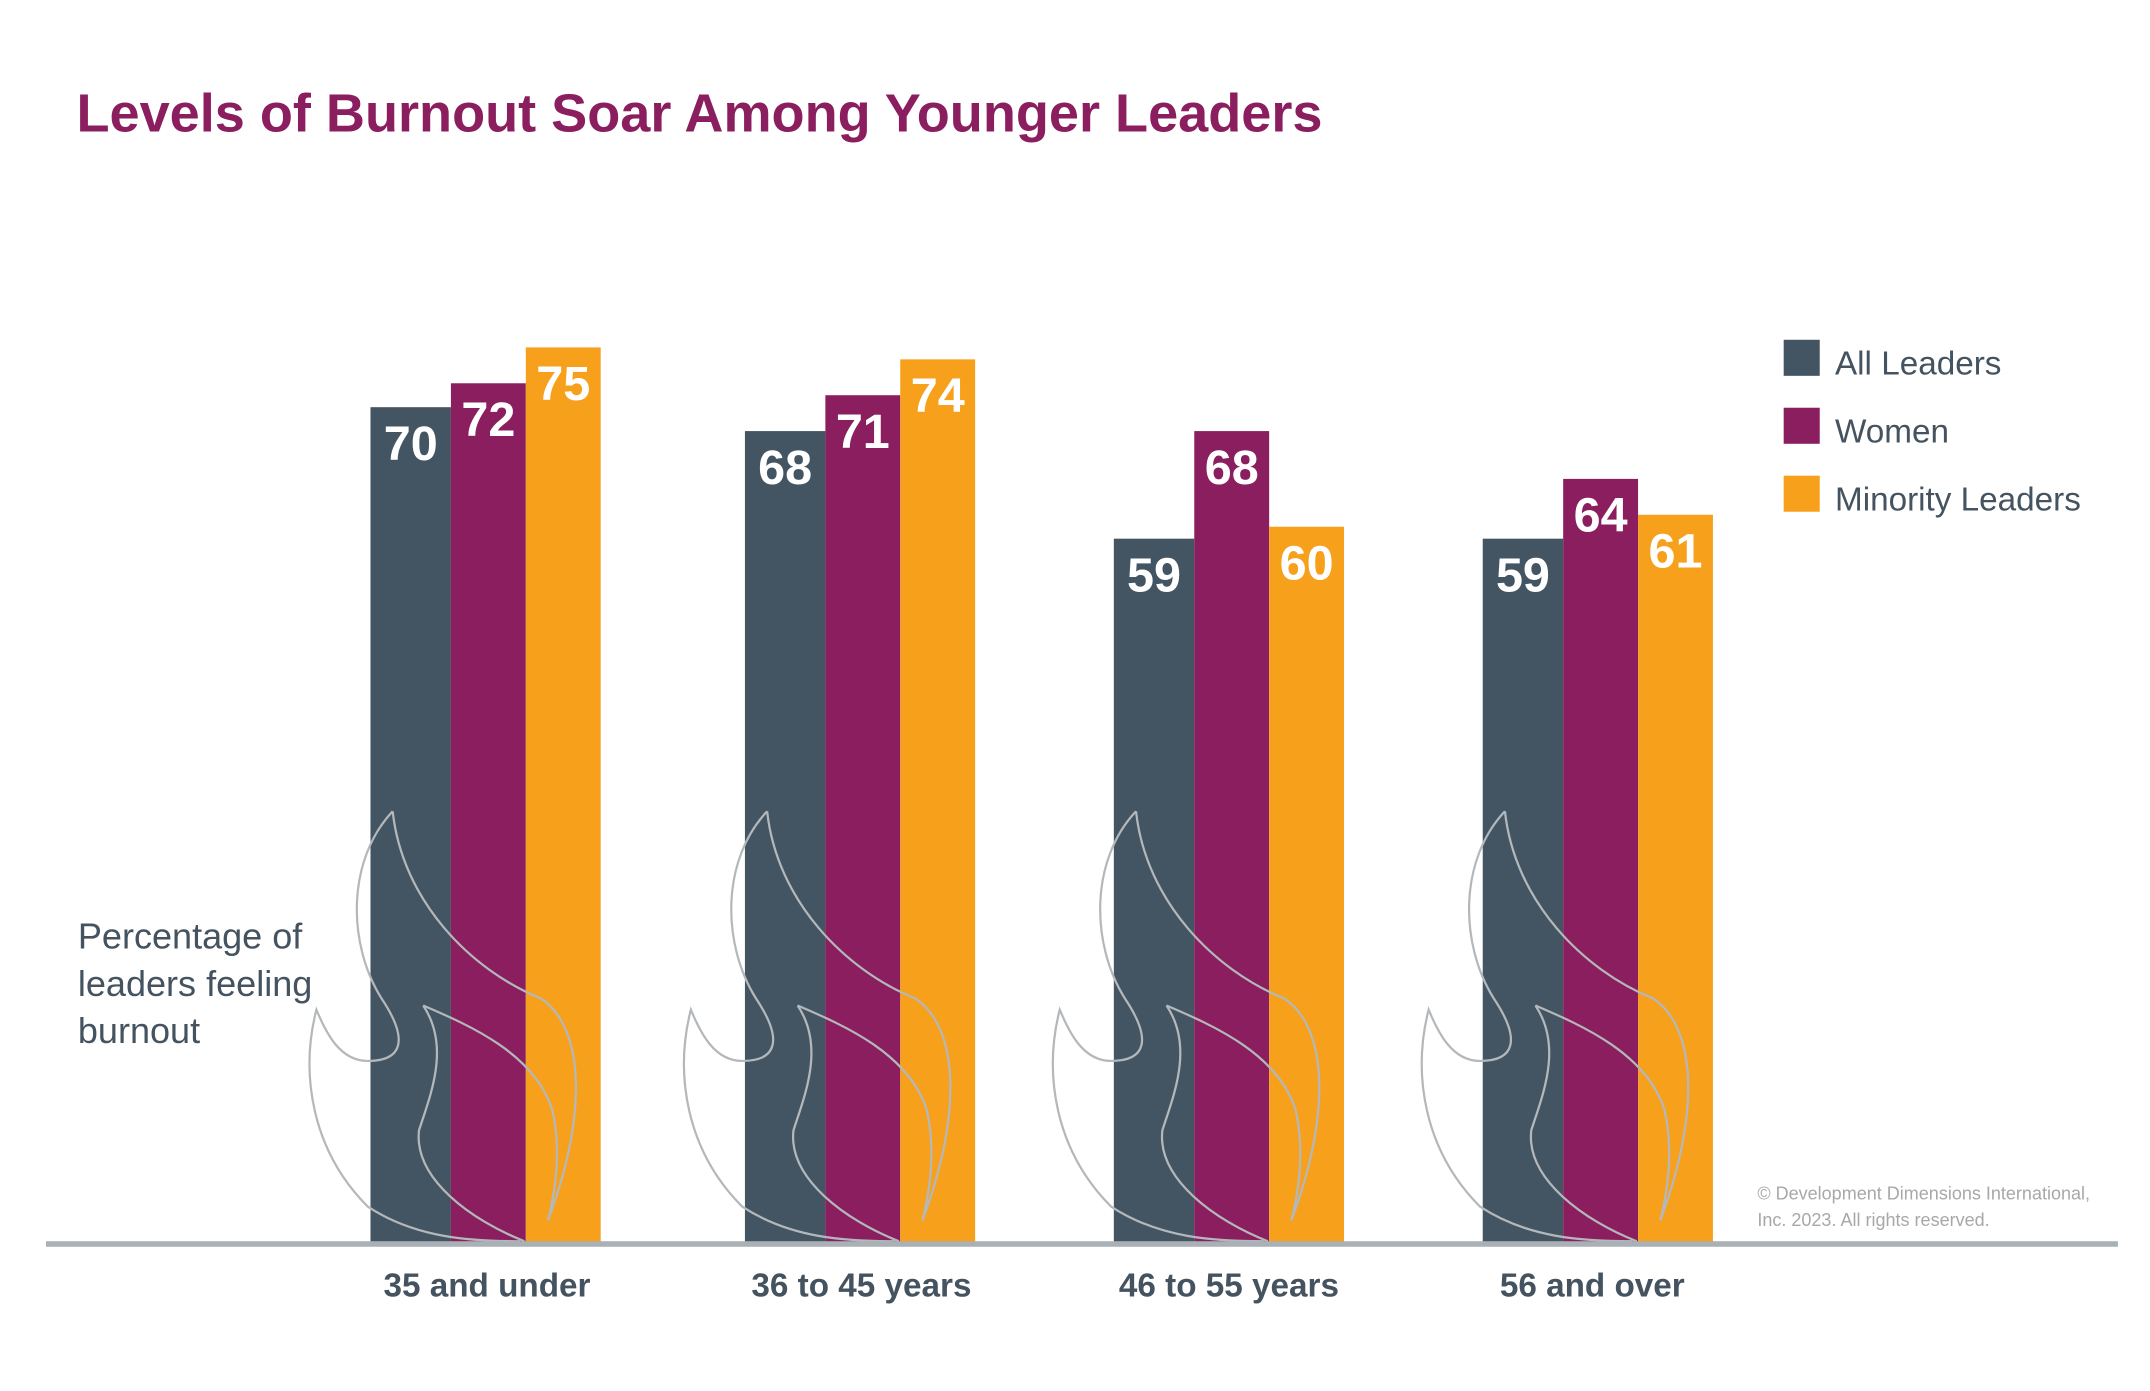  What do you see at coordinates (863, 432) in the screenshot?
I see `data-label: 71` at bounding box center [863, 432].